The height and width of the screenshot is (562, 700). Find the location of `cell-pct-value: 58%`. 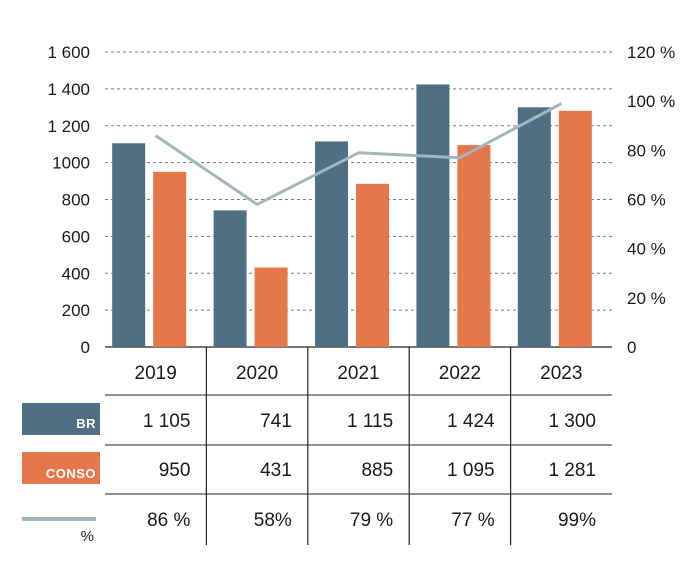

cell-pct-value: 58% is located at coordinates (273, 520).